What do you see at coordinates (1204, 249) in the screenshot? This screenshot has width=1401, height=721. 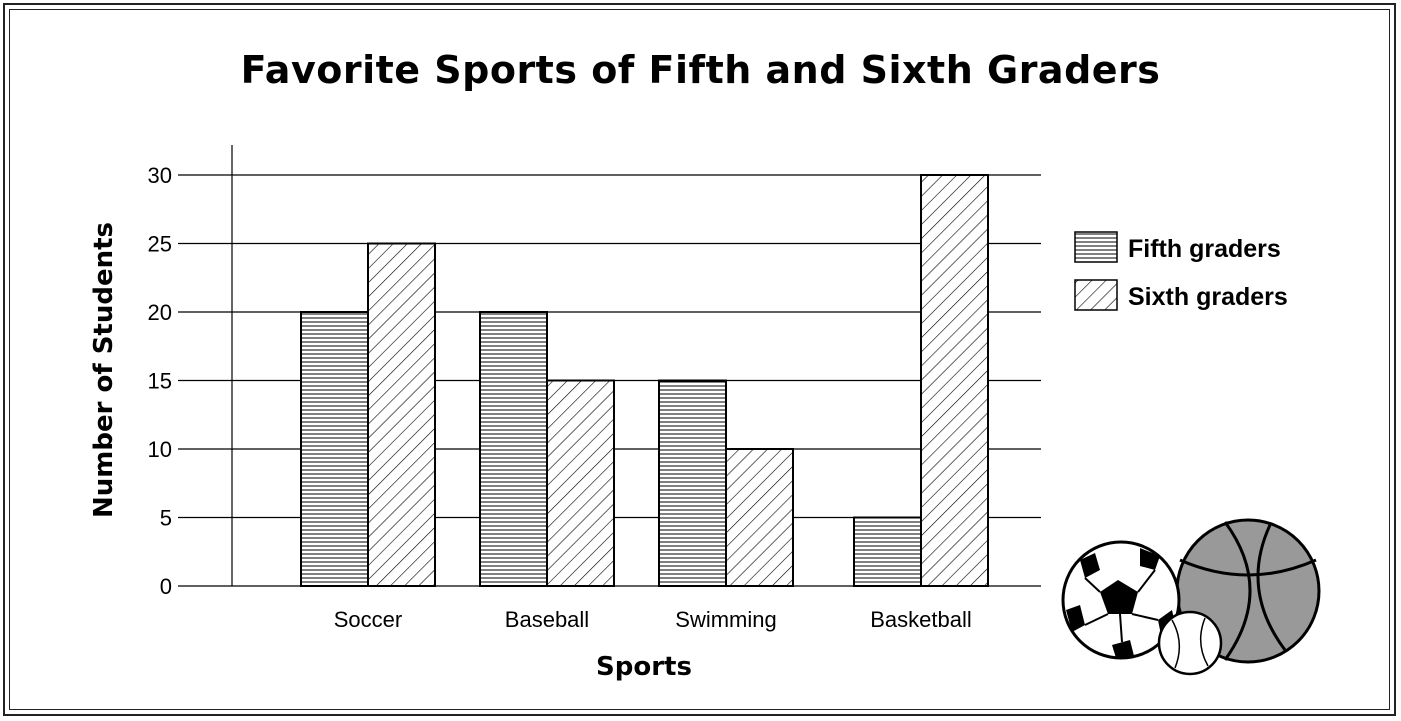 I see `legend-label: Fifth graders` at bounding box center [1204, 249].